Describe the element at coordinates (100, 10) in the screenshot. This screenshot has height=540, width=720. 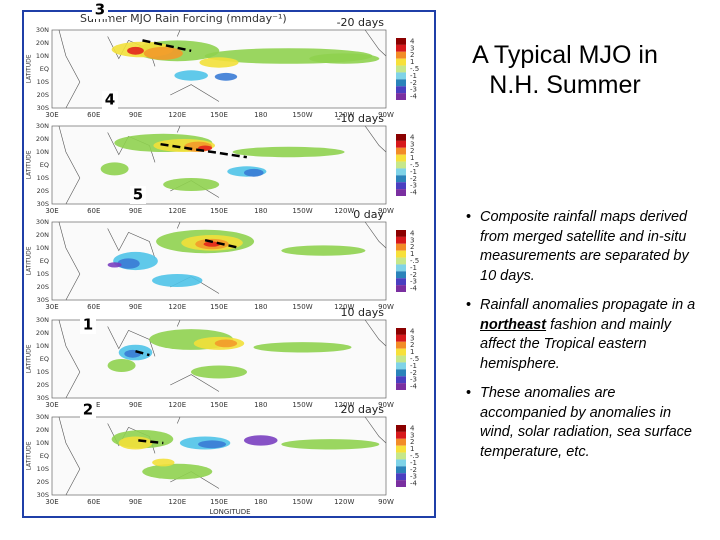
I see `phase-number: 3` at that location.